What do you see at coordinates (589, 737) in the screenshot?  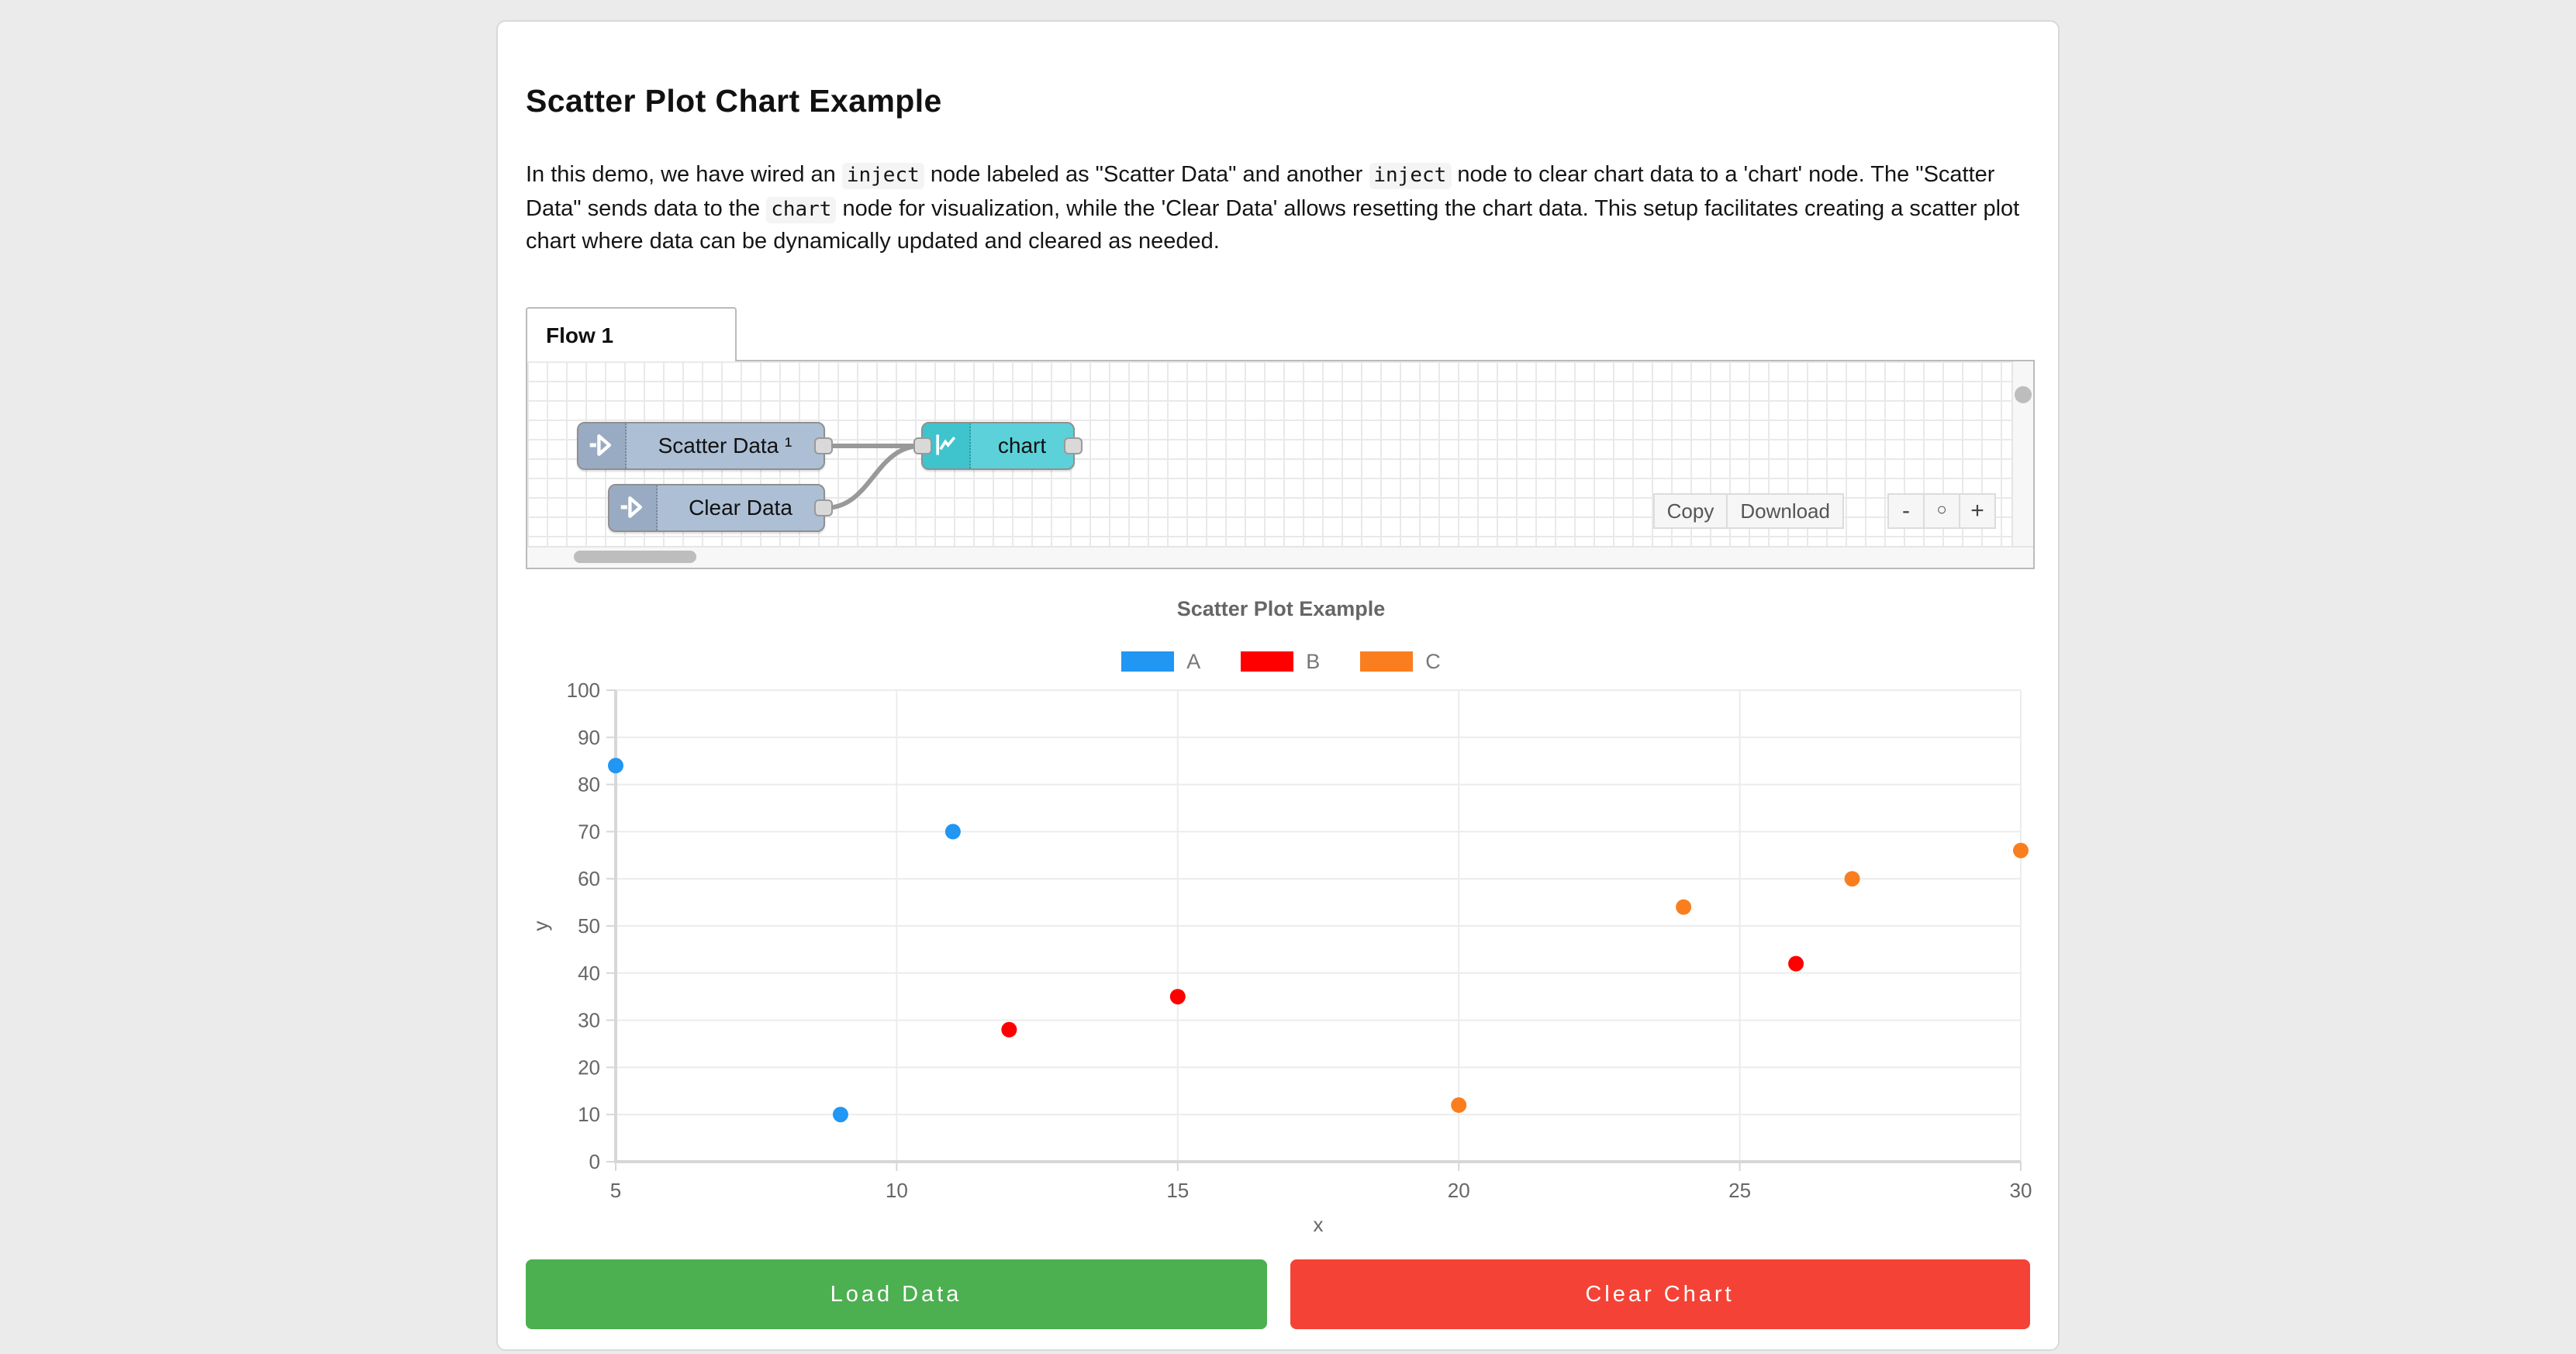 I see `y-tick-label: 90` at bounding box center [589, 737].